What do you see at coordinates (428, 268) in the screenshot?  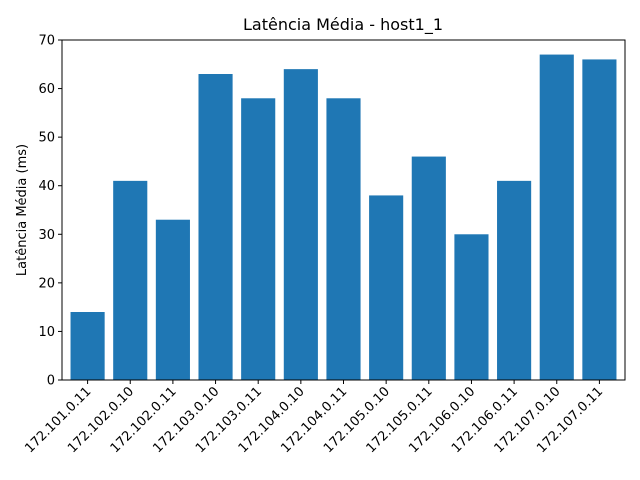 I see `bar-172.105.0.11` at bounding box center [428, 268].